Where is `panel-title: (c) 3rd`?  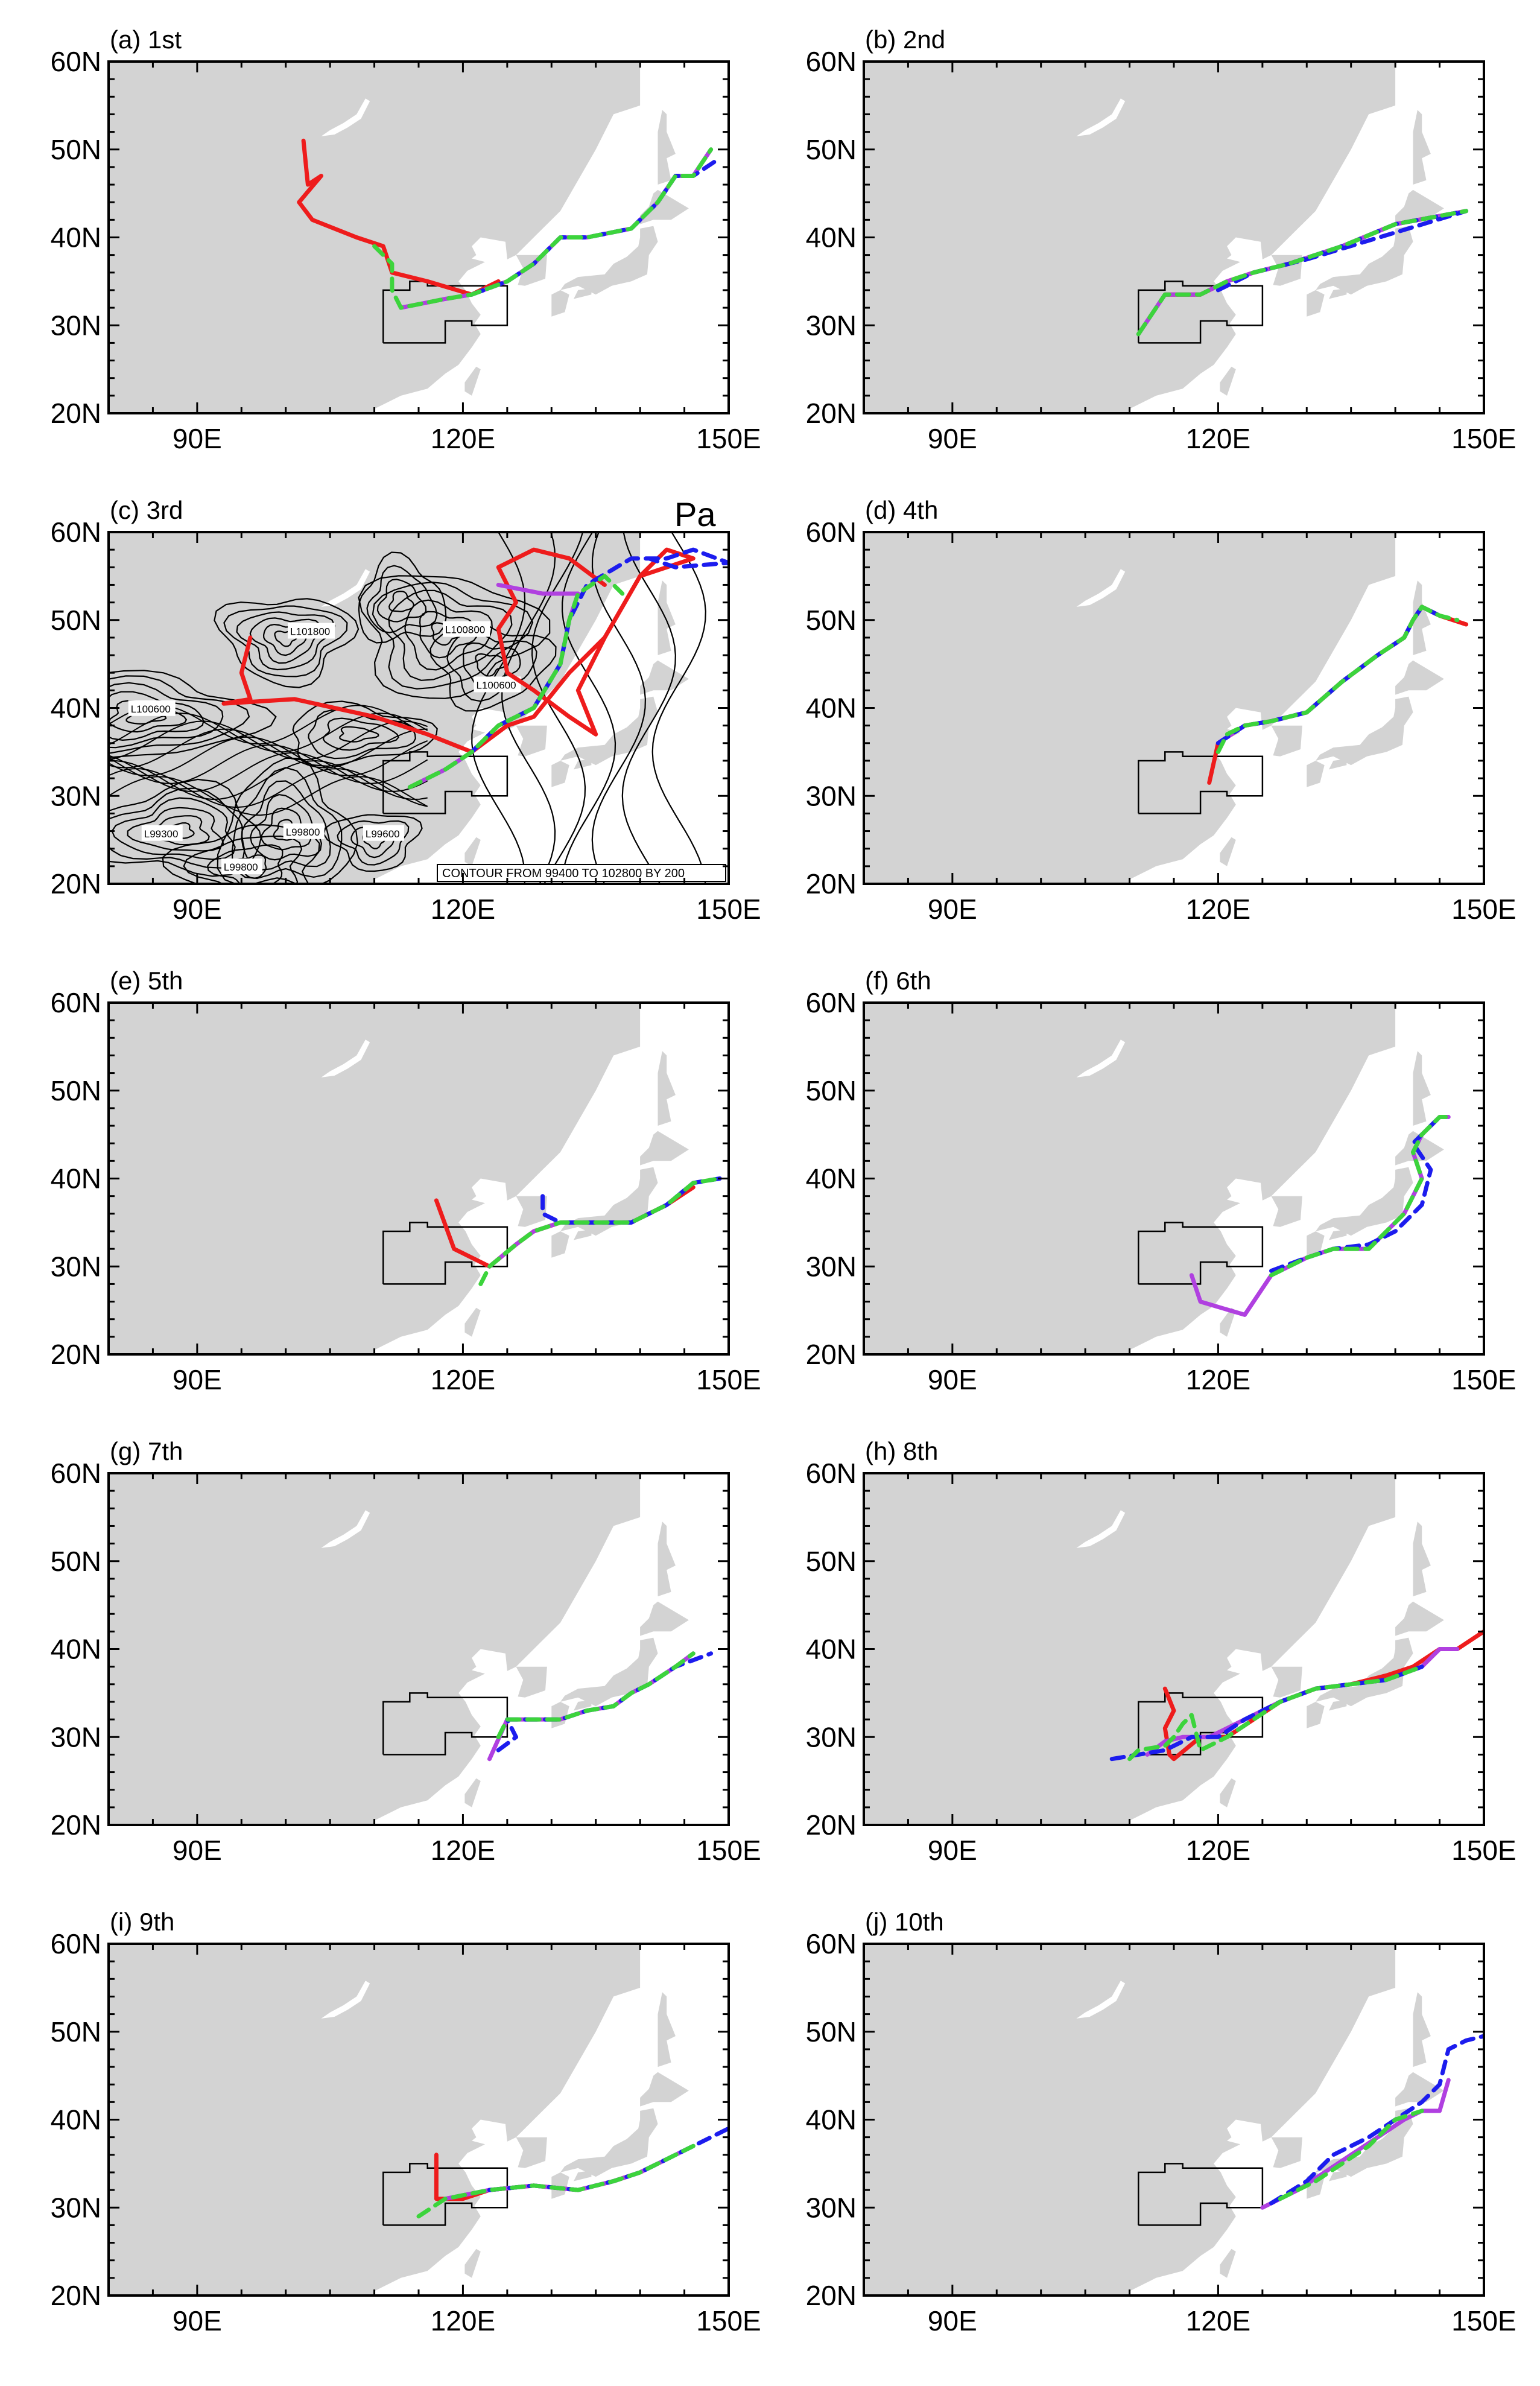 panel-title: (c) 3rd is located at coordinates (146, 510).